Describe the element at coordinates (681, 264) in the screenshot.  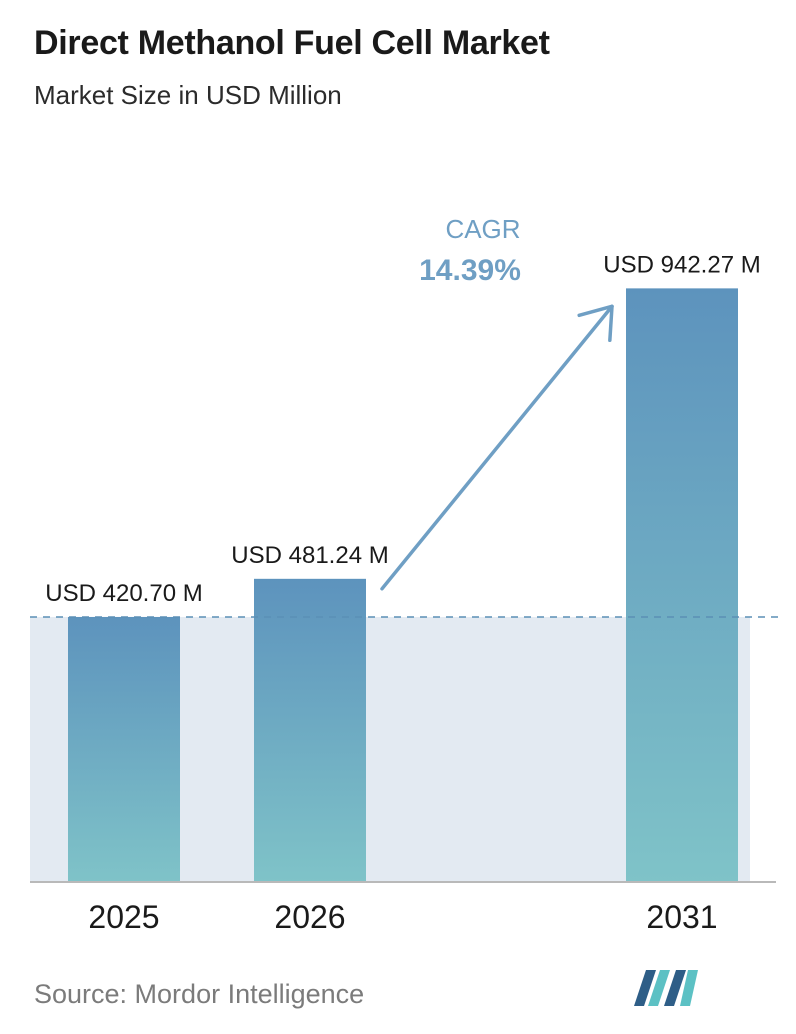
I see `data-label-2031: USD 942.27 M` at that location.